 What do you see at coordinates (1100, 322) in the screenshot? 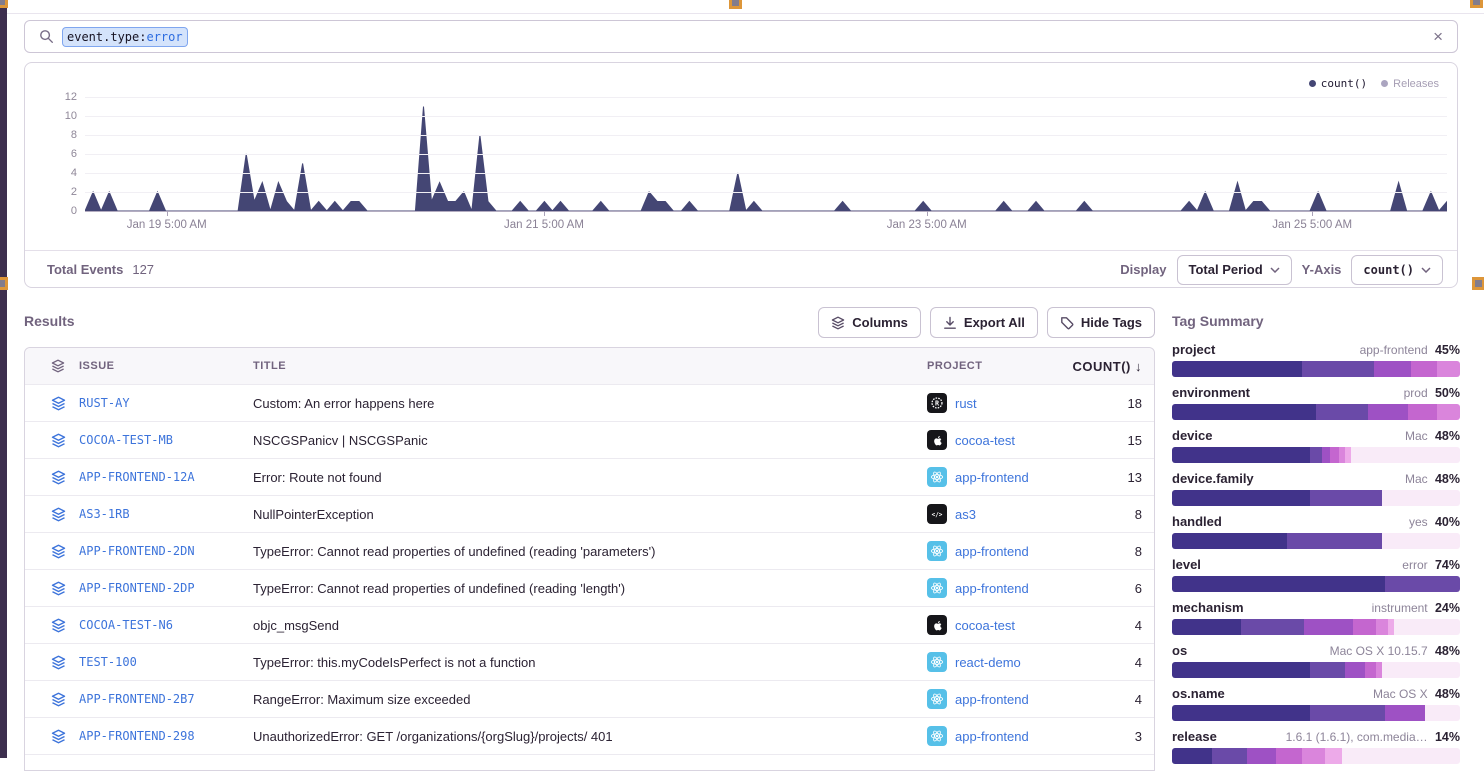
I see `hide-tags-button: Hide Tags` at bounding box center [1100, 322].